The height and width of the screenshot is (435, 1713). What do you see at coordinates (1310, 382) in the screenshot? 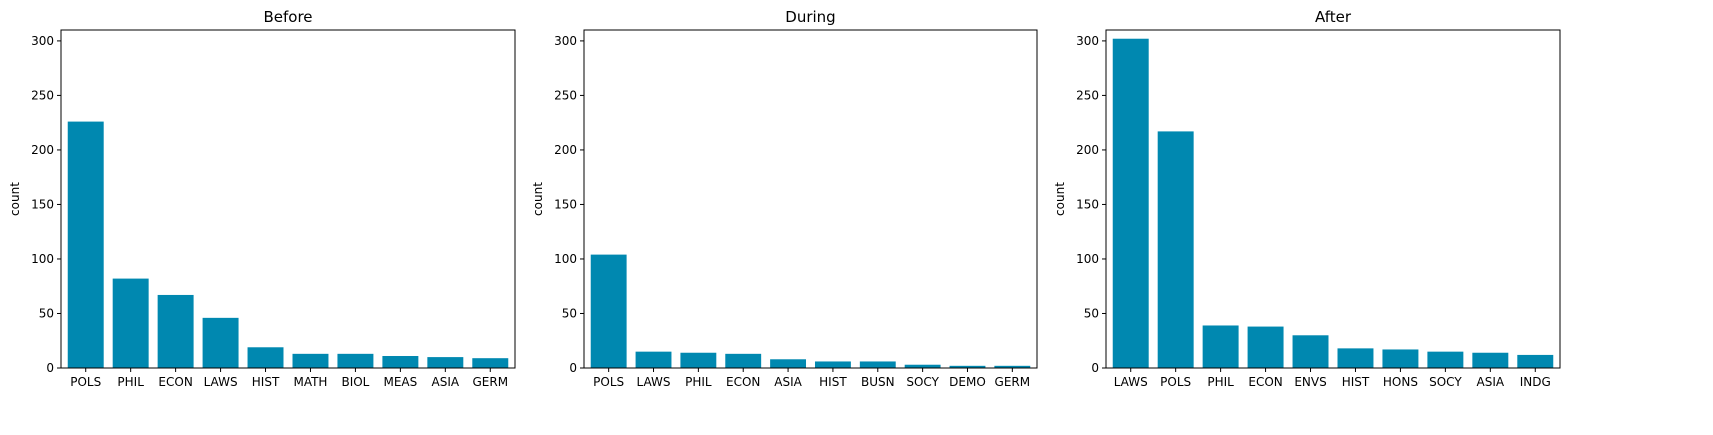
I see `x-tick-label: ENVS` at bounding box center [1310, 382].